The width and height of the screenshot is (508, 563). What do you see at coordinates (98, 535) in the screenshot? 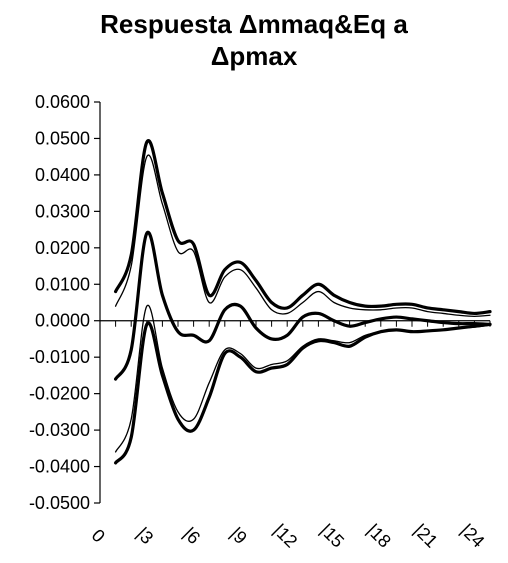
I see `x-tick-label: 0` at bounding box center [98, 535].